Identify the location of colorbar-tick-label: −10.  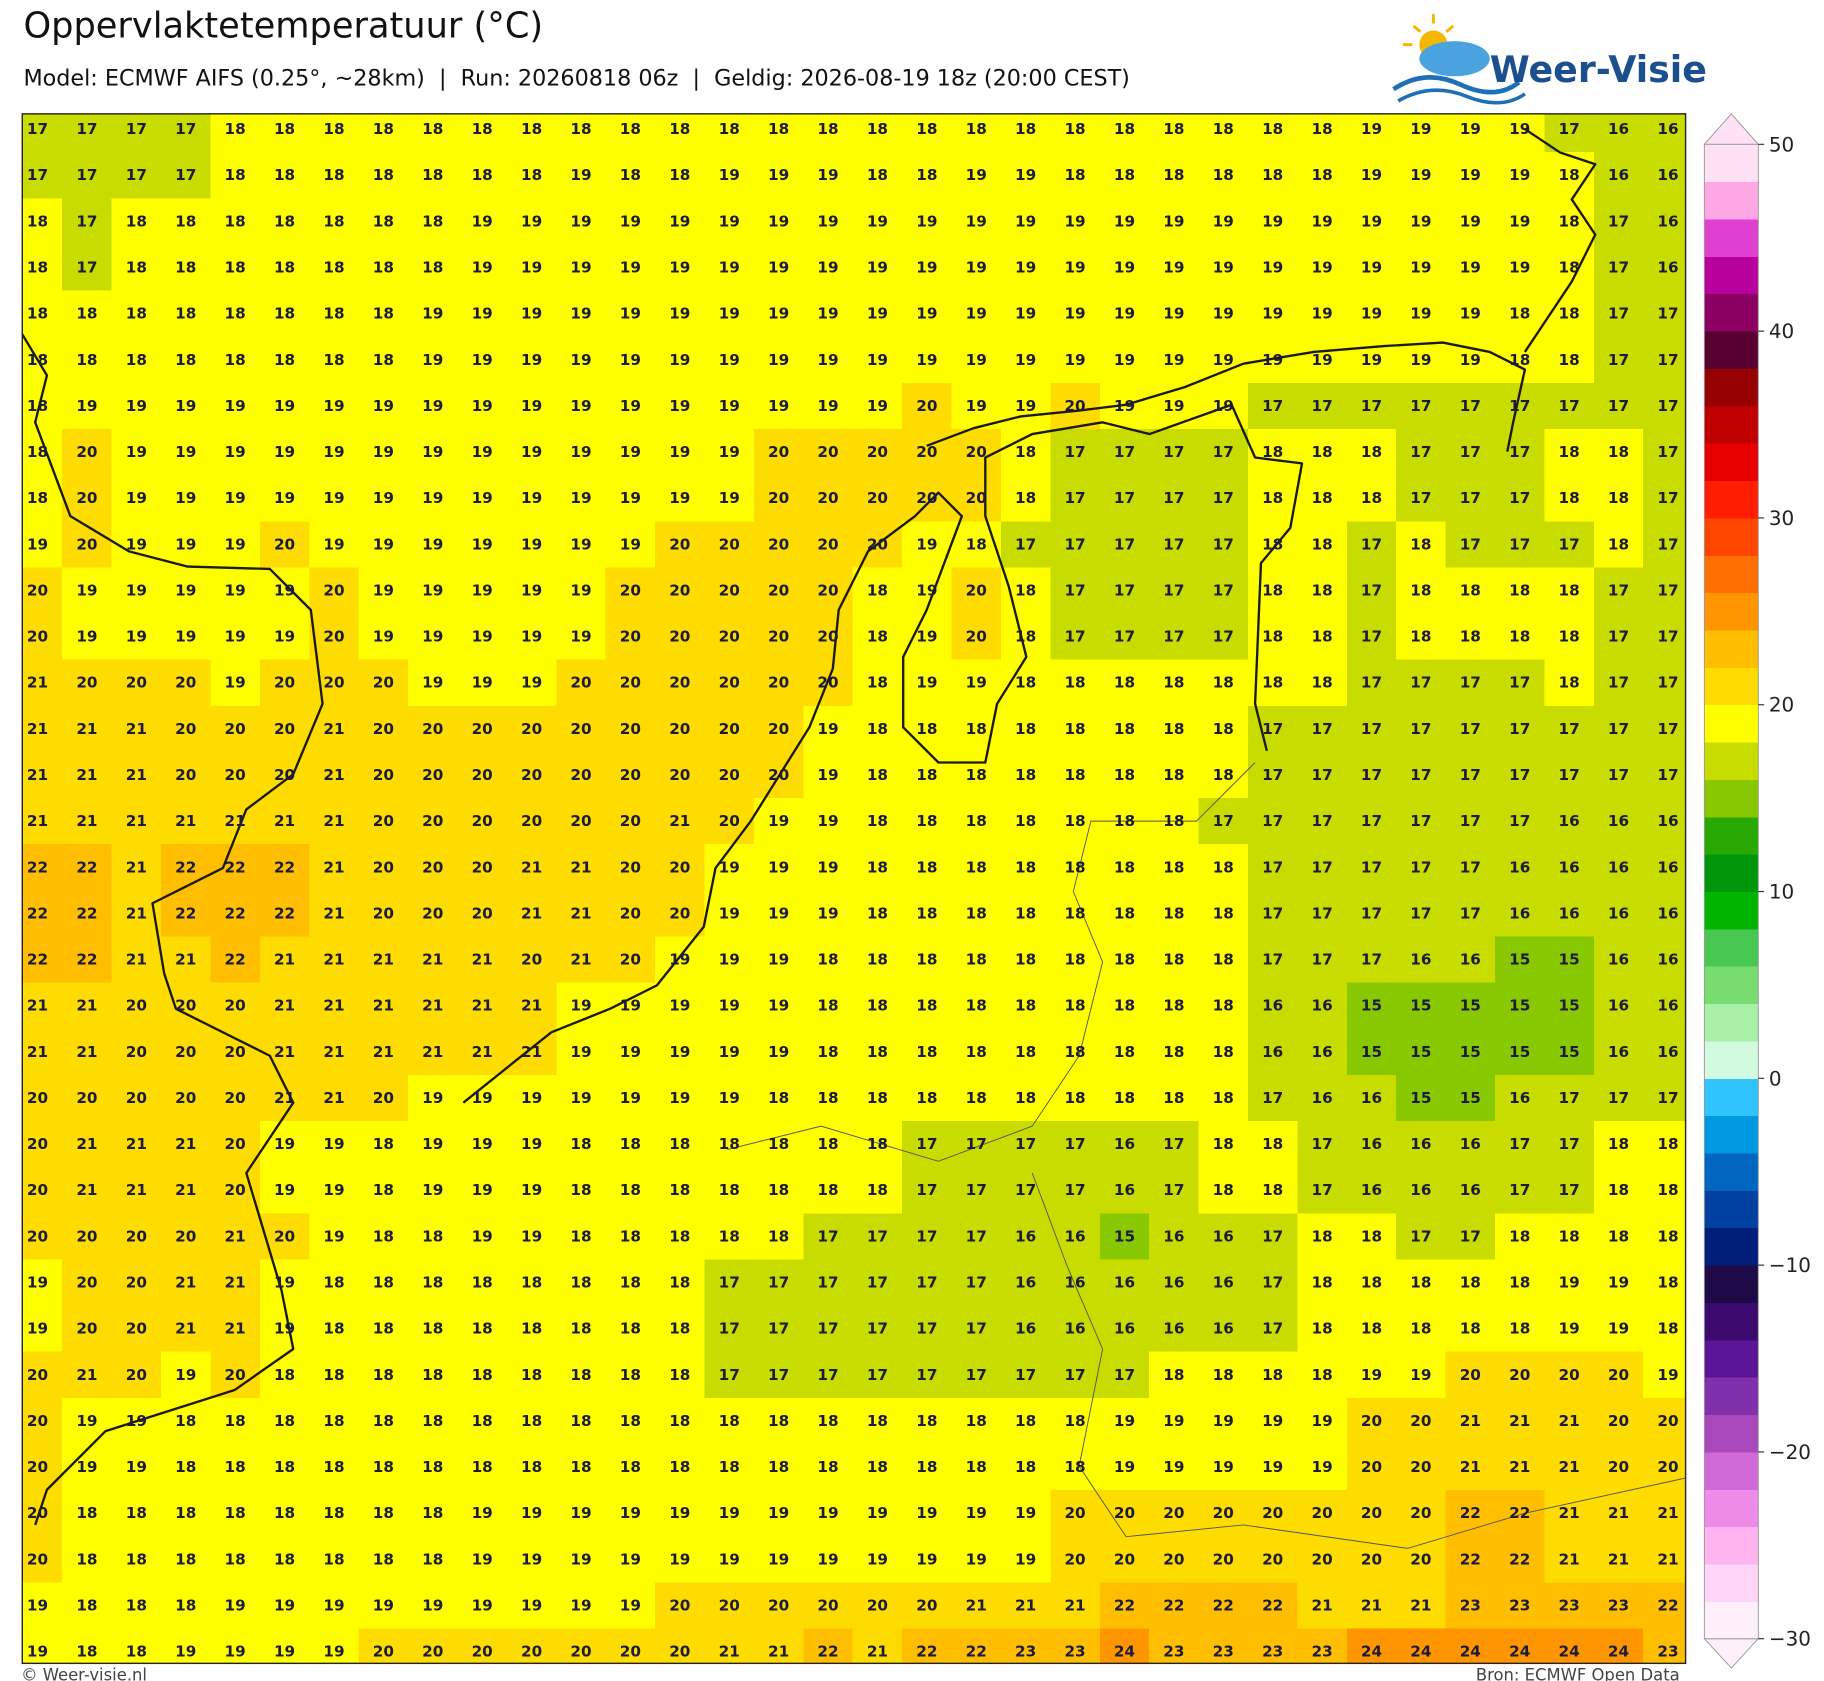
(1790, 1265).